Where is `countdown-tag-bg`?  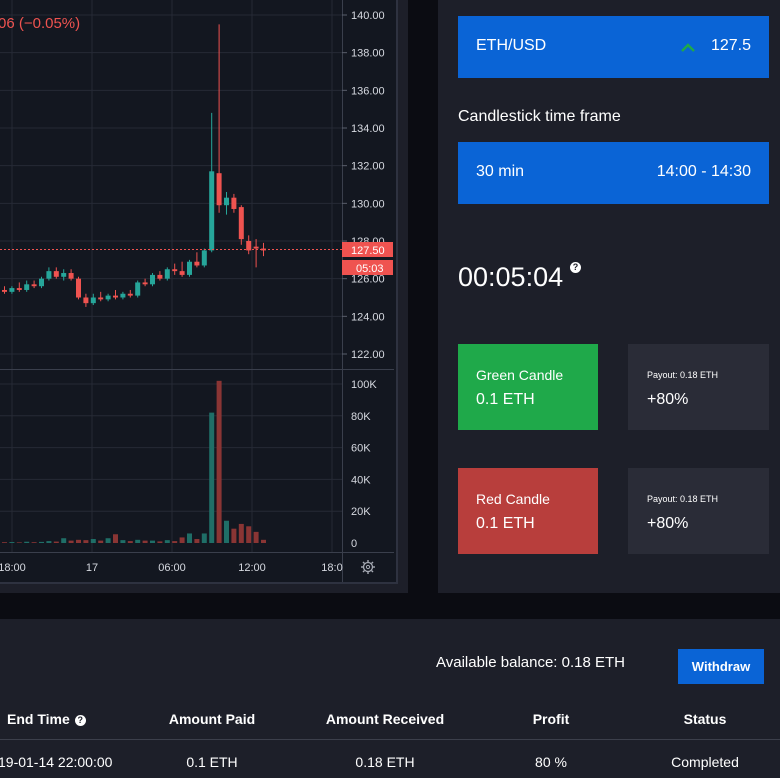
countdown-tag-bg is located at coordinates (367, 267).